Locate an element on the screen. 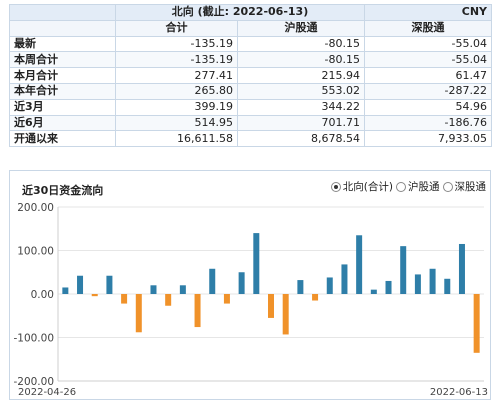  sh-cell: 701.71 is located at coordinates (301, 123).